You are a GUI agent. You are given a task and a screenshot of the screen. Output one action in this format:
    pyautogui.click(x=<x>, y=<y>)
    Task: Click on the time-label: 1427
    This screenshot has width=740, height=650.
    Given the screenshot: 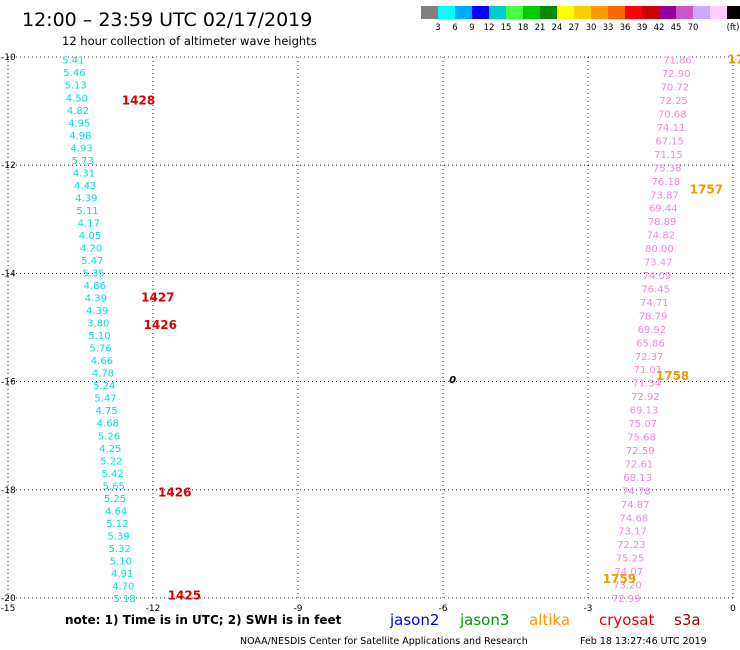 What is the action you would take?
    pyautogui.click(x=157, y=298)
    